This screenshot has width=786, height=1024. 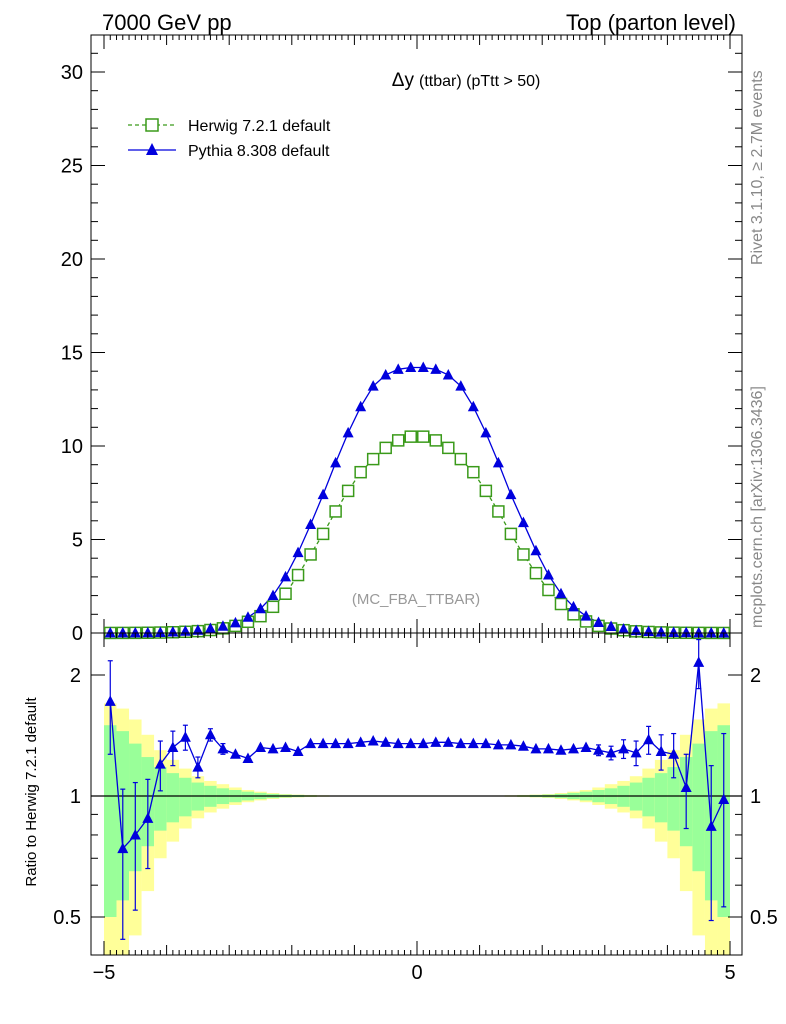 I want to click on analysis-watermark: (MC_FBA_TTBAR), so click(x=416, y=599).